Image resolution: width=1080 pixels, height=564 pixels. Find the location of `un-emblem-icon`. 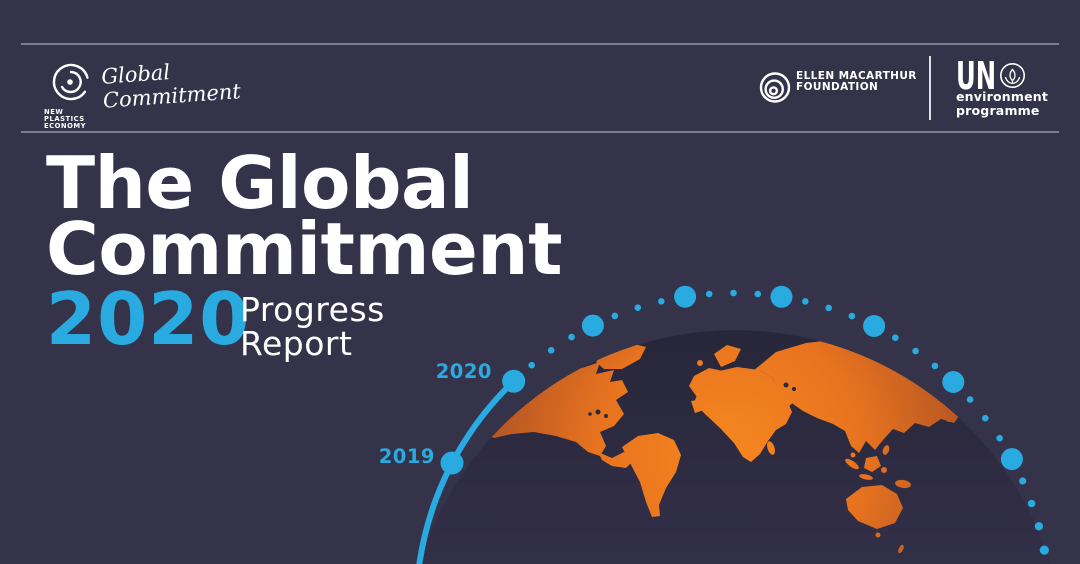

un-emblem-icon is located at coordinates (1012, 75).